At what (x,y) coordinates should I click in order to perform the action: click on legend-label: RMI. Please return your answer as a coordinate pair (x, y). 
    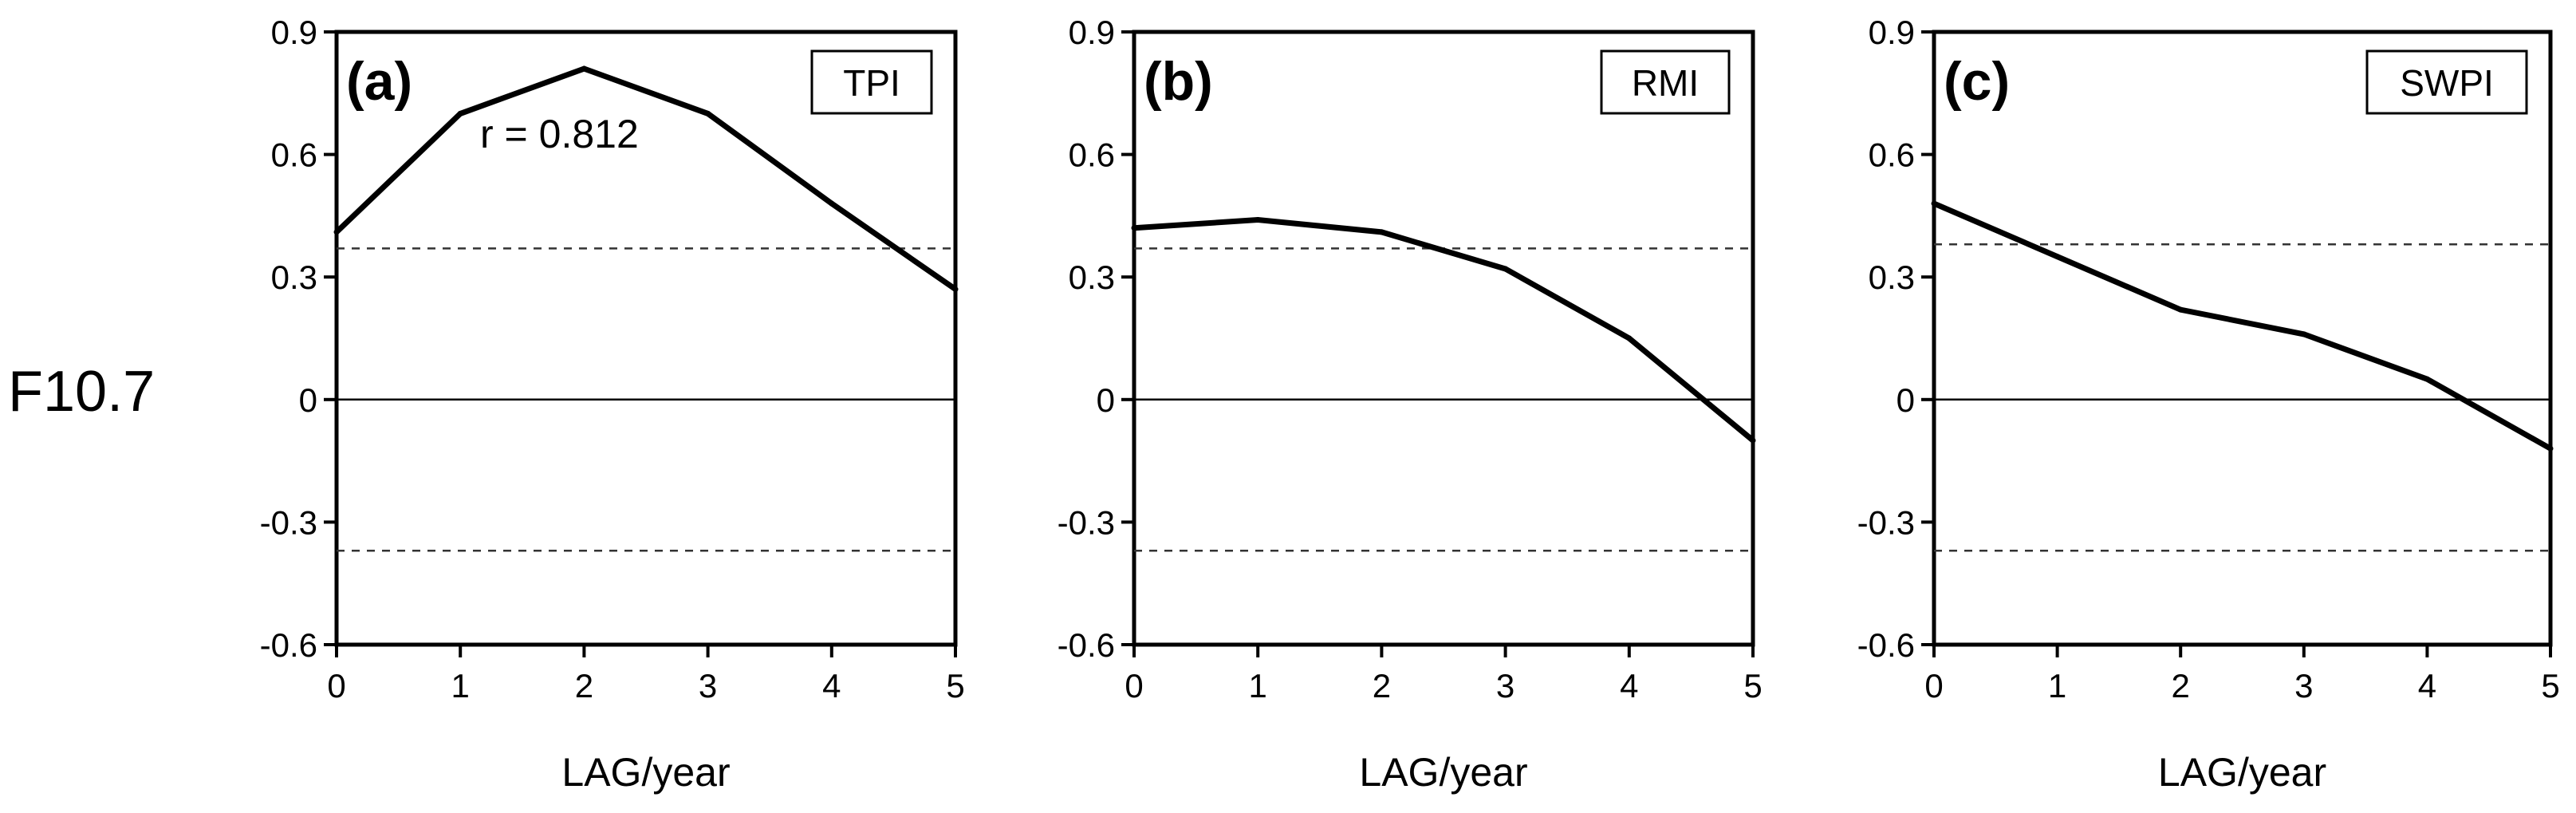
    Looking at the image, I should click on (1665, 83).